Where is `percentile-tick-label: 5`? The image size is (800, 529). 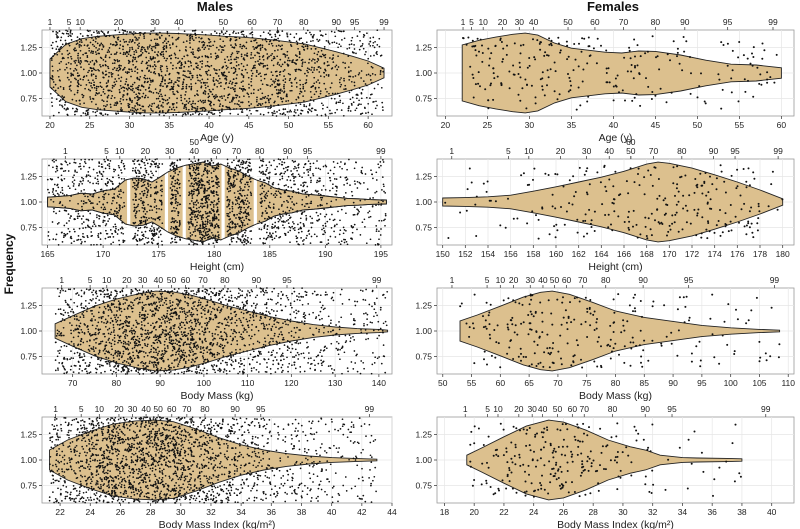 percentile-tick-label: 5 is located at coordinates (69, 22).